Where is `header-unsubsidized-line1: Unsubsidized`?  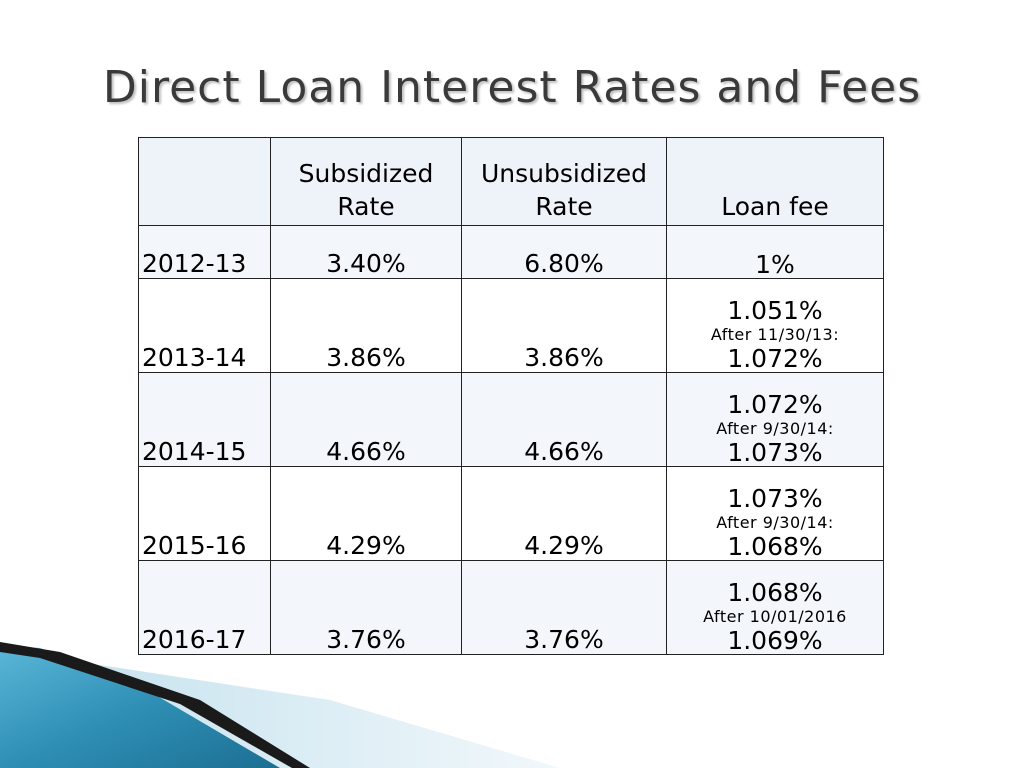 header-unsubsidized-line1: Unsubsidized is located at coordinates (564, 173).